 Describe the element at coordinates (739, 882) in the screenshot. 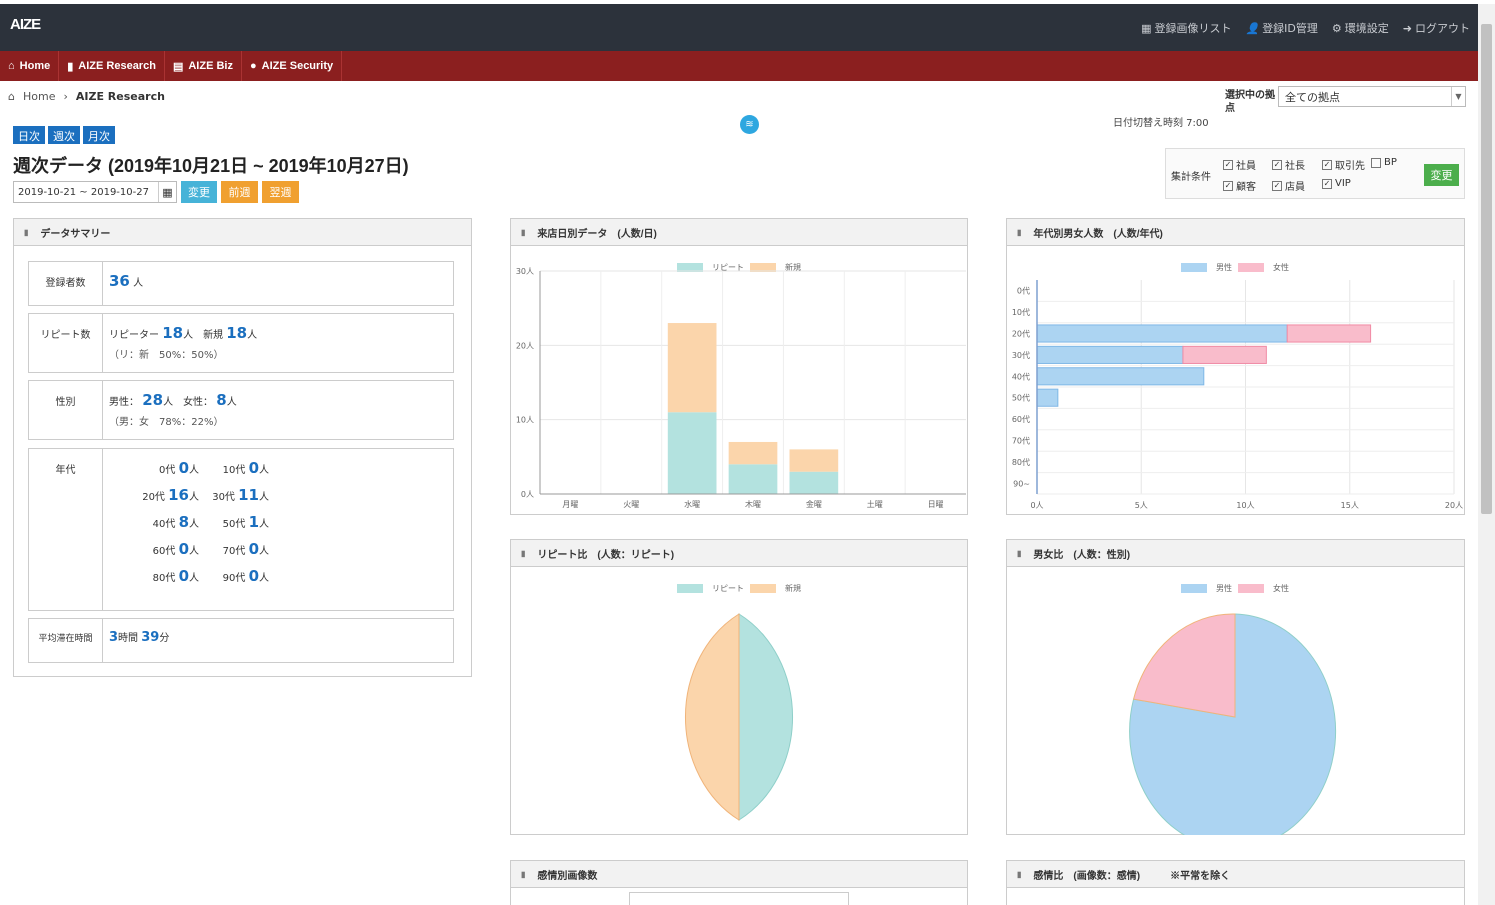

I see `emotion-images-panel: ▮ 感情別画像数` at that location.